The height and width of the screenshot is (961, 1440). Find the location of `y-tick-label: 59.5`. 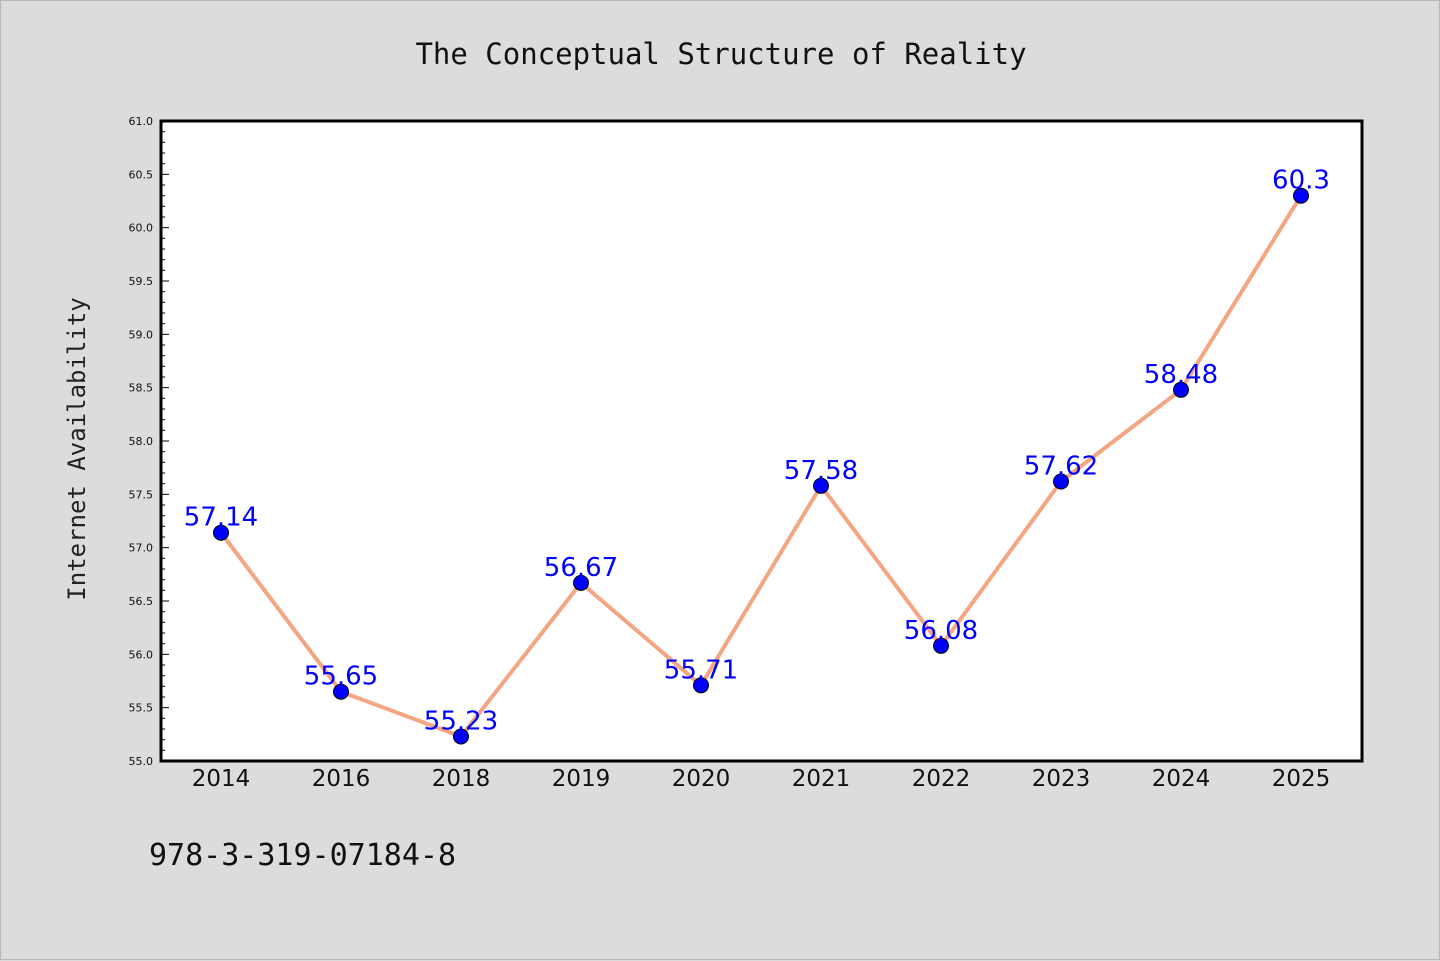

y-tick-label: 59.5 is located at coordinates (141, 281).